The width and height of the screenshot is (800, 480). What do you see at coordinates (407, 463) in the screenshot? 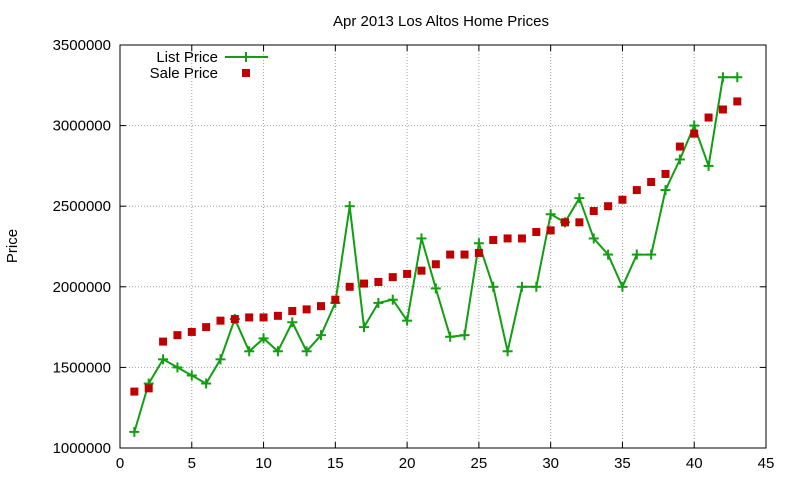
I see `x-tick-label: 20` at bounding box center [407, 463].